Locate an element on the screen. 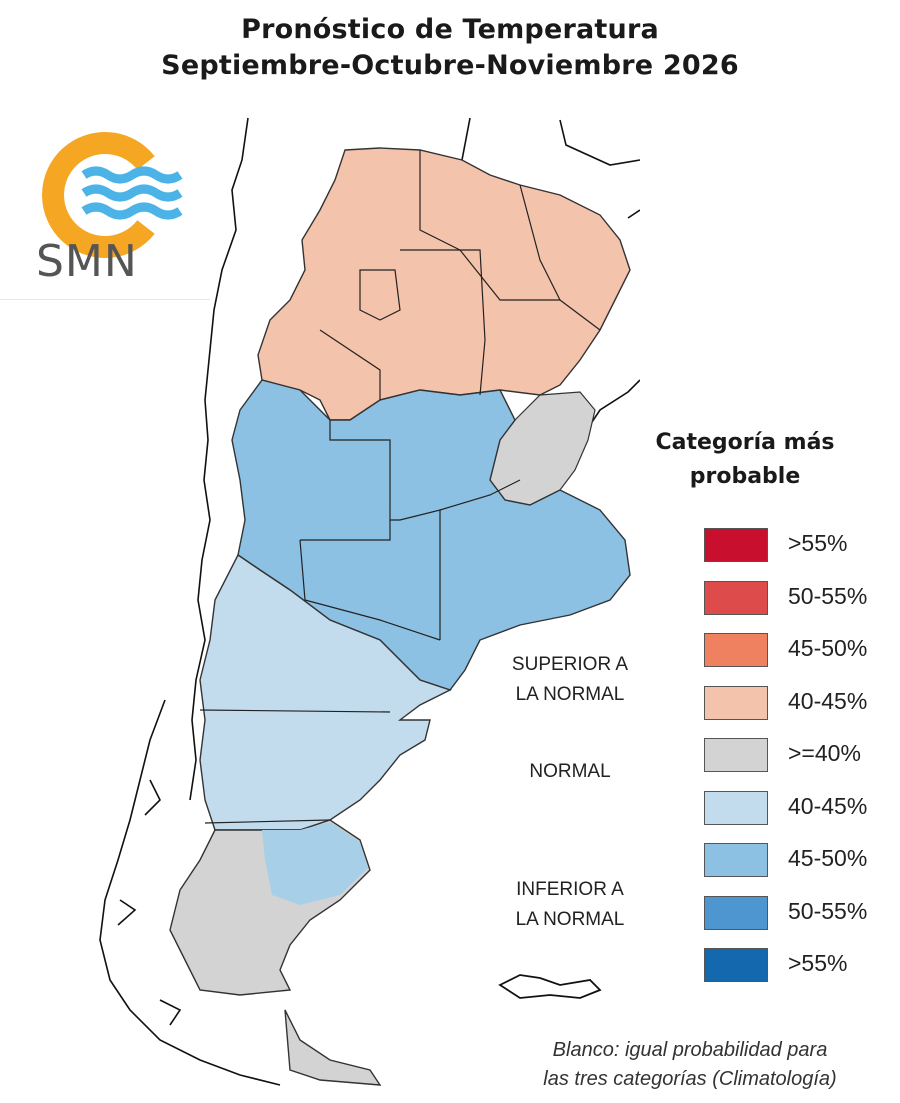  footnote-line1: Blanco: igual probabilidad para is located at coordinates (690, 1050).